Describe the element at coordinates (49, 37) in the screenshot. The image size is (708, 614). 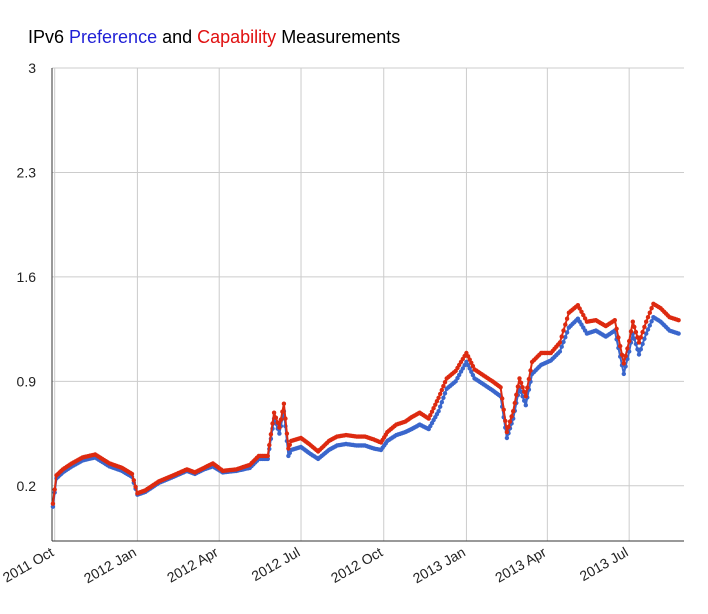
I see `title-prefix: IPv6` at that location.